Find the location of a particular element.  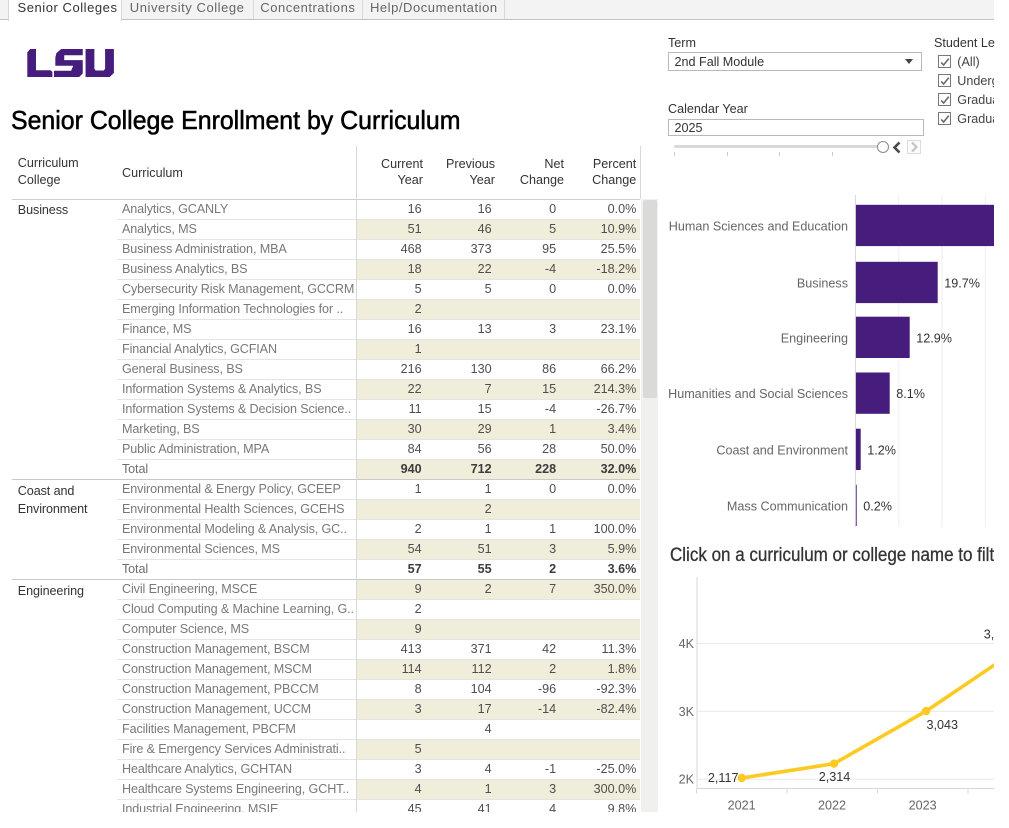

svg-text: 2,314 is located at coordinates (835, 777).